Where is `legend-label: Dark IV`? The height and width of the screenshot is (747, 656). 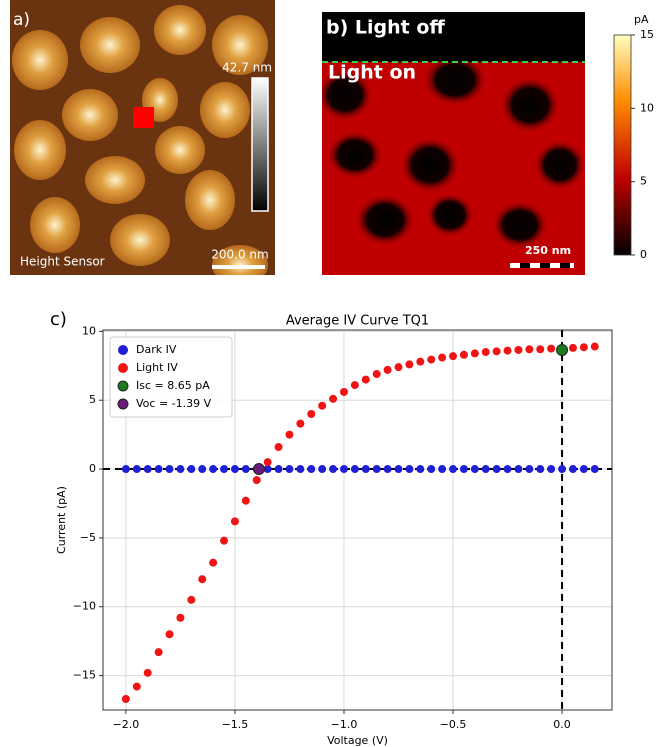
legend-label: Dark IV is located at coordinates (156, 349).